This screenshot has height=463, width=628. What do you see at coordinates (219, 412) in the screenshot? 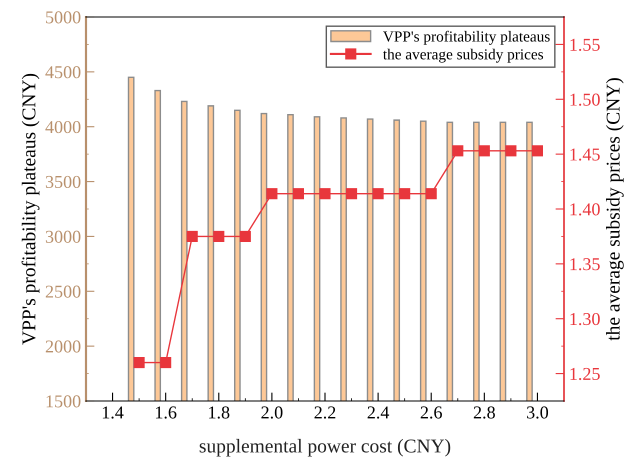
I see `x-tick-label: 1.8` at bounding box center [219, 412].